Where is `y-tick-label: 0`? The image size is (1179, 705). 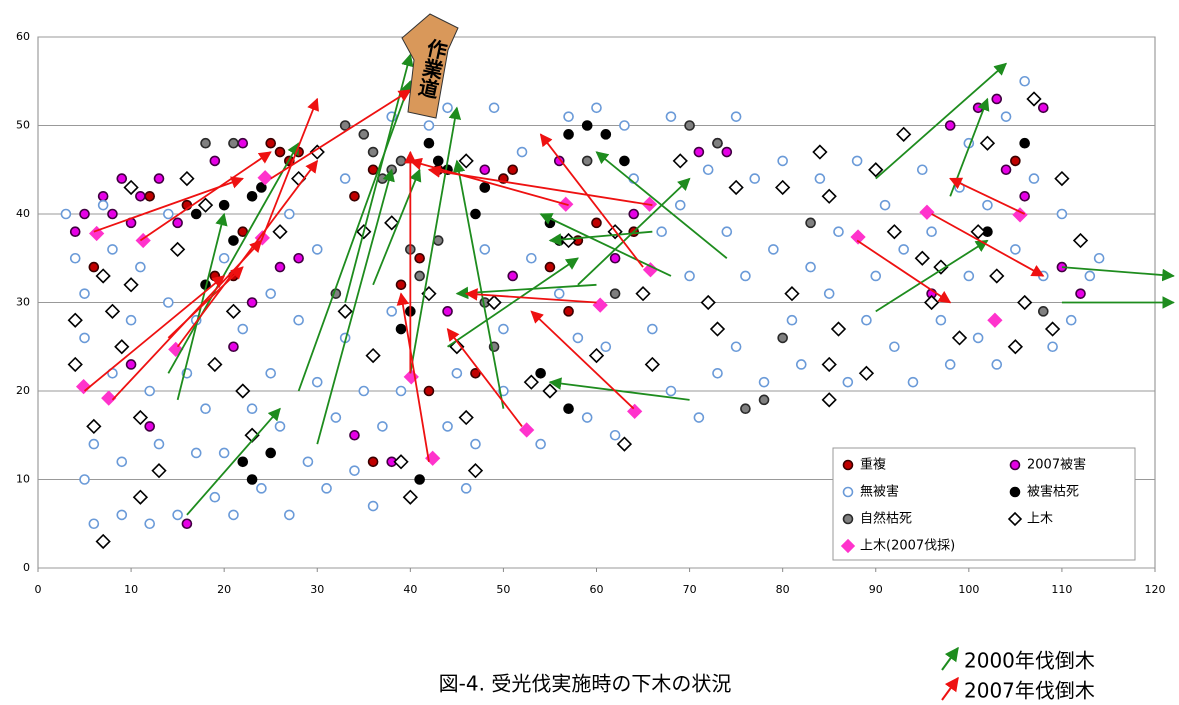 y-tick-label: 0 is located at coordinates (26, 567).